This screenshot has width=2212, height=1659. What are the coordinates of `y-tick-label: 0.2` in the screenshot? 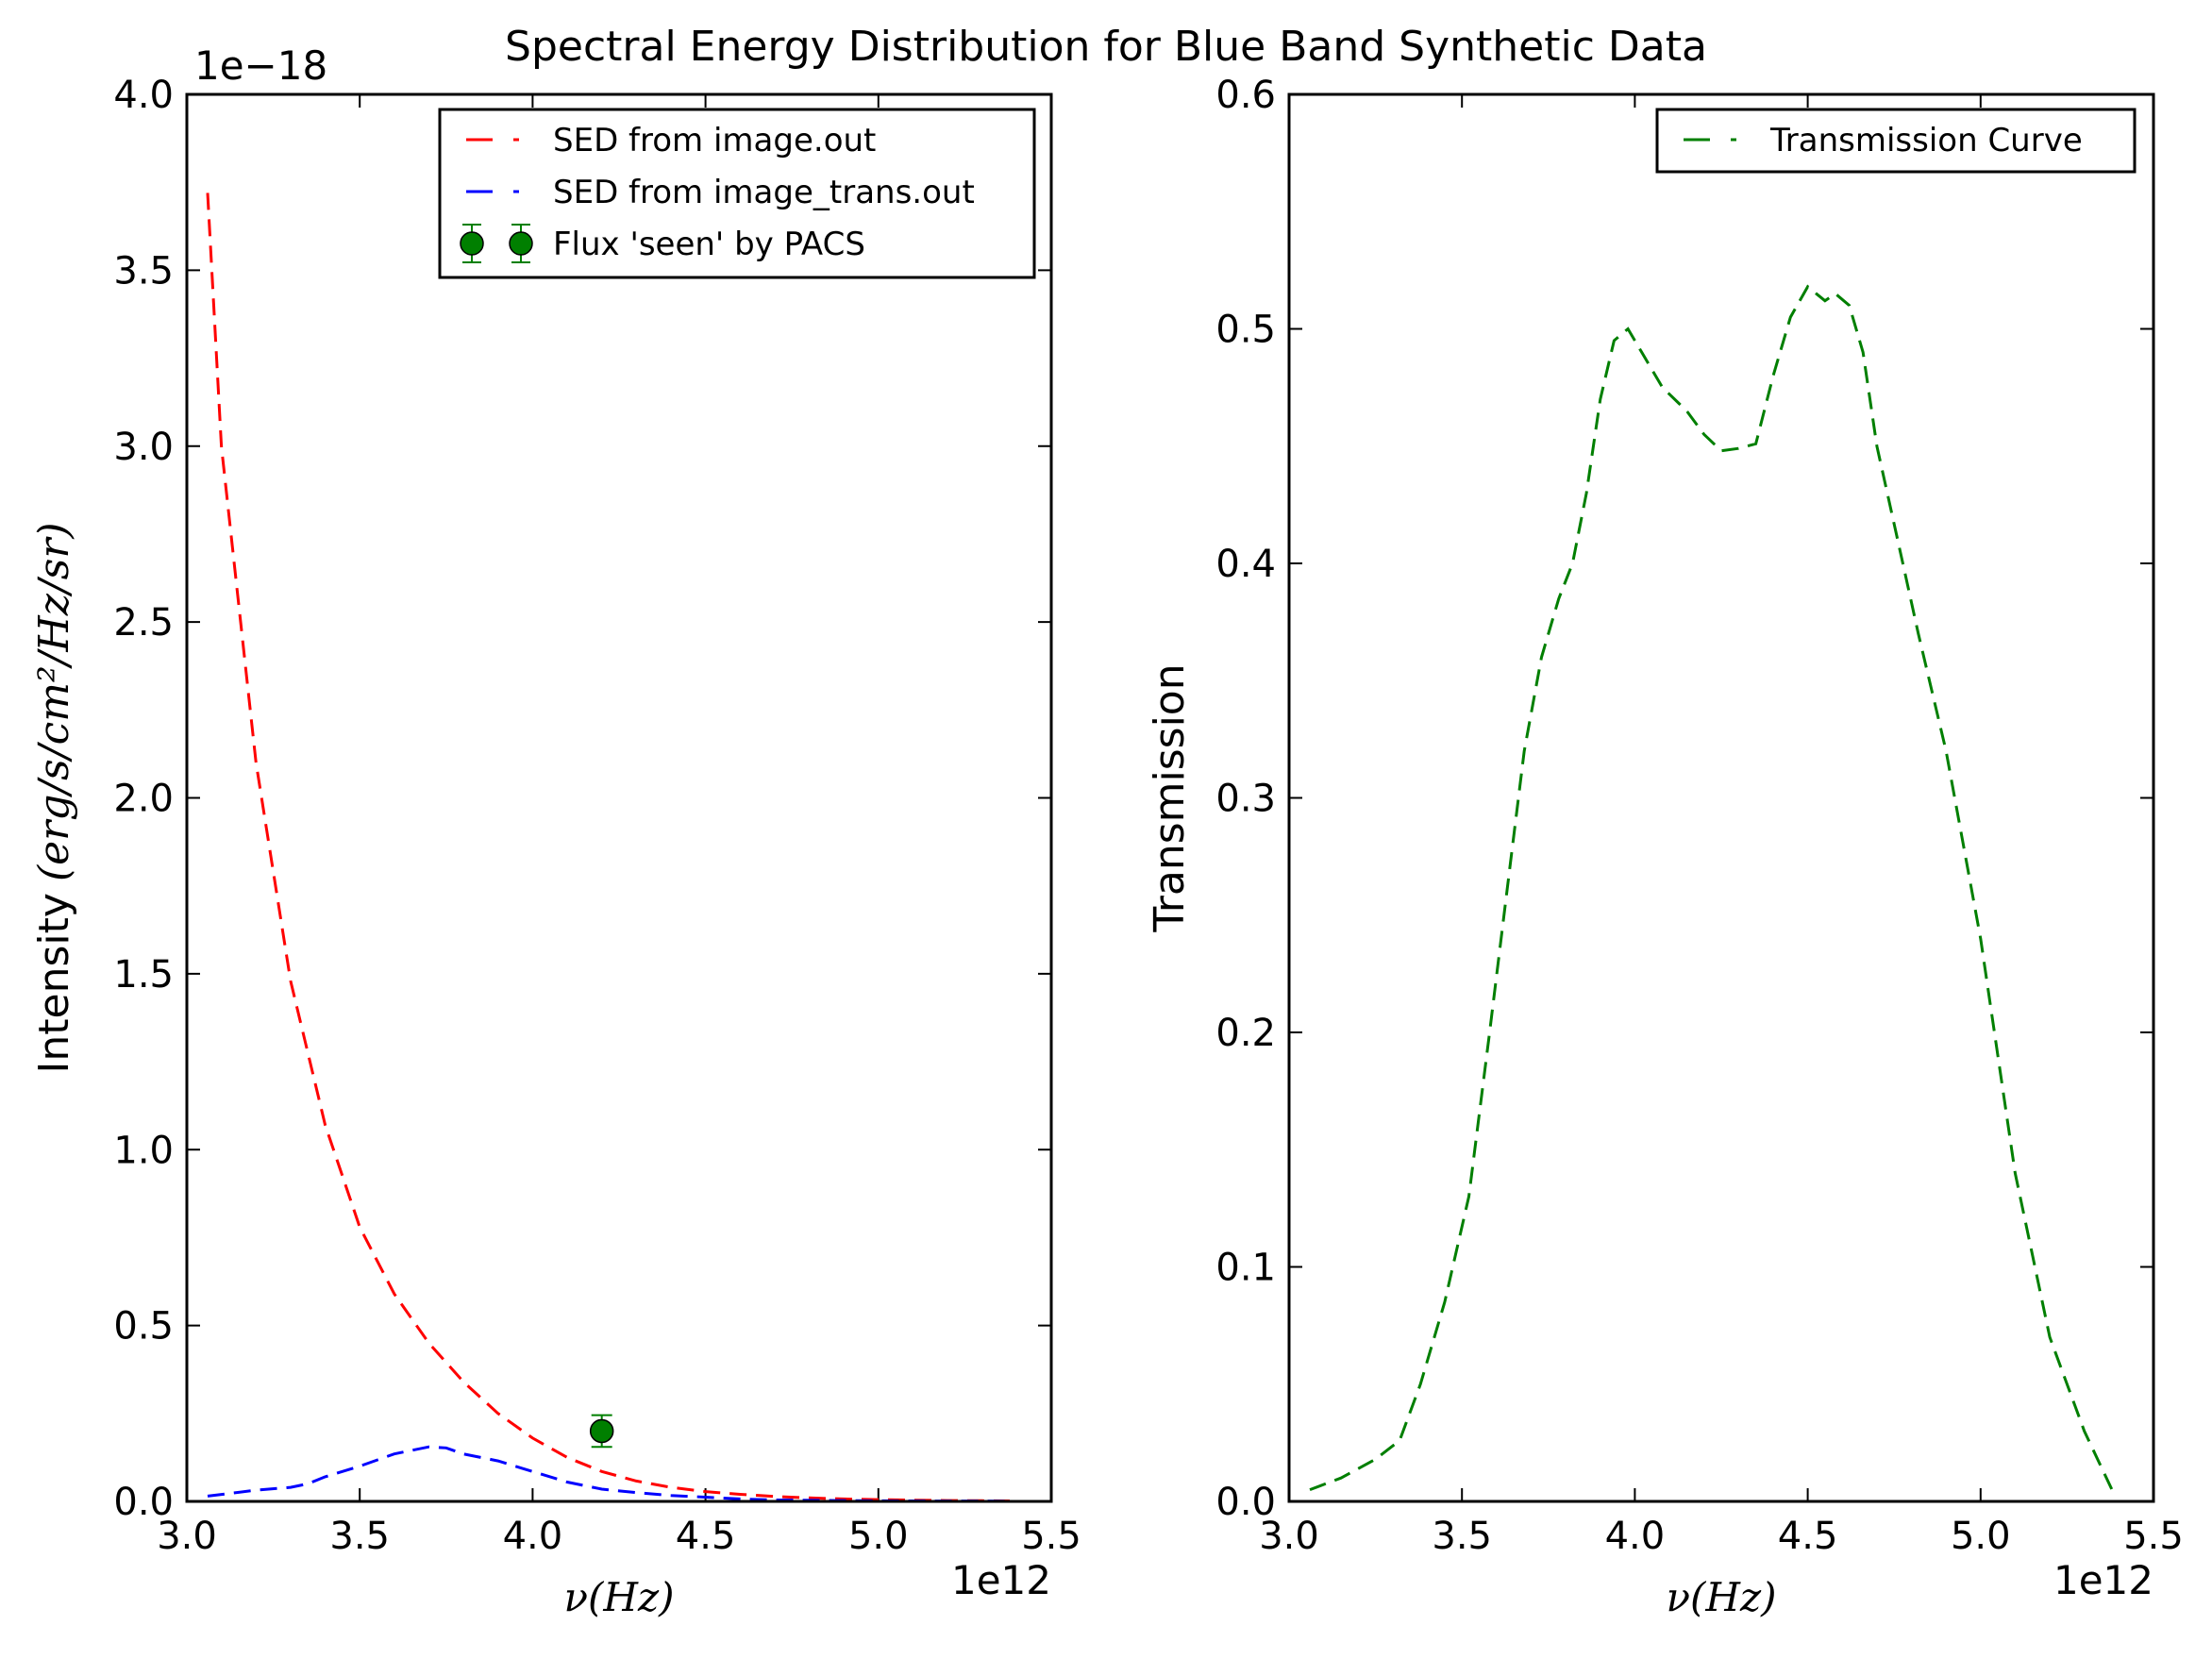 It's located at (1246, 1034).